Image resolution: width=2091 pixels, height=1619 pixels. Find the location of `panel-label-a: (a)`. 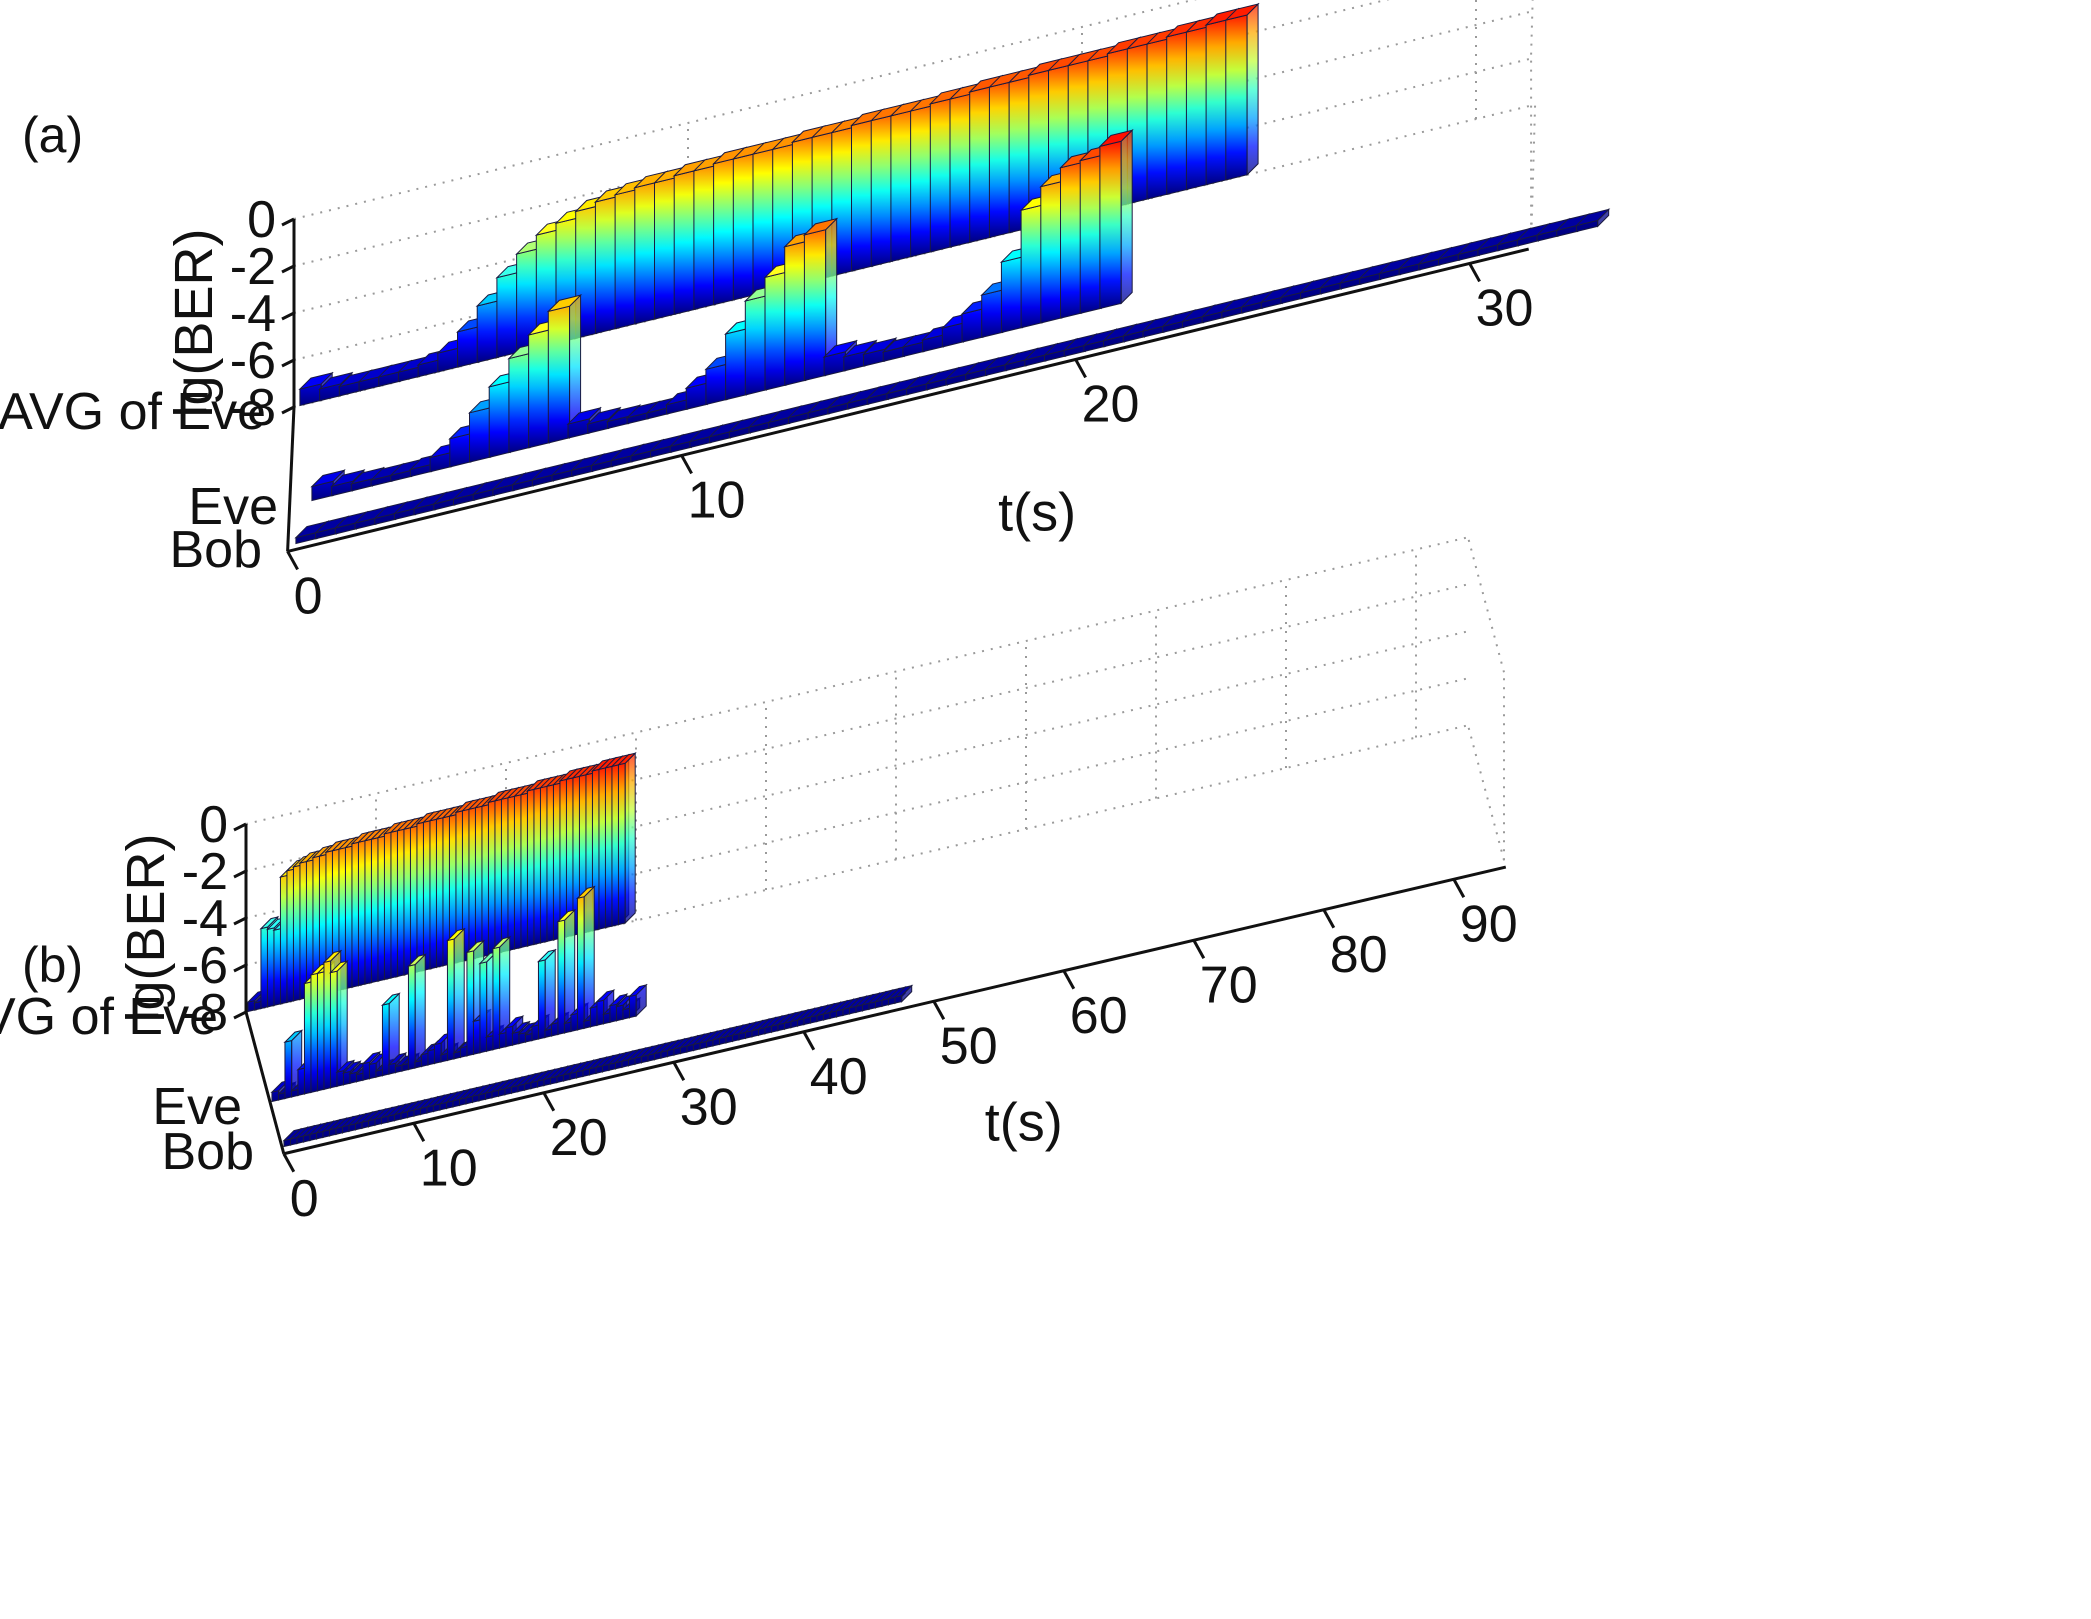

panel-label-a: (a) is located at coordinates (52, 135).